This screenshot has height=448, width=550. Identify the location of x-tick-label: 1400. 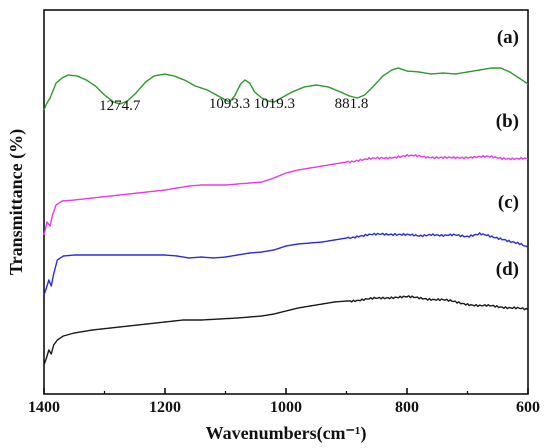
(44, 407).